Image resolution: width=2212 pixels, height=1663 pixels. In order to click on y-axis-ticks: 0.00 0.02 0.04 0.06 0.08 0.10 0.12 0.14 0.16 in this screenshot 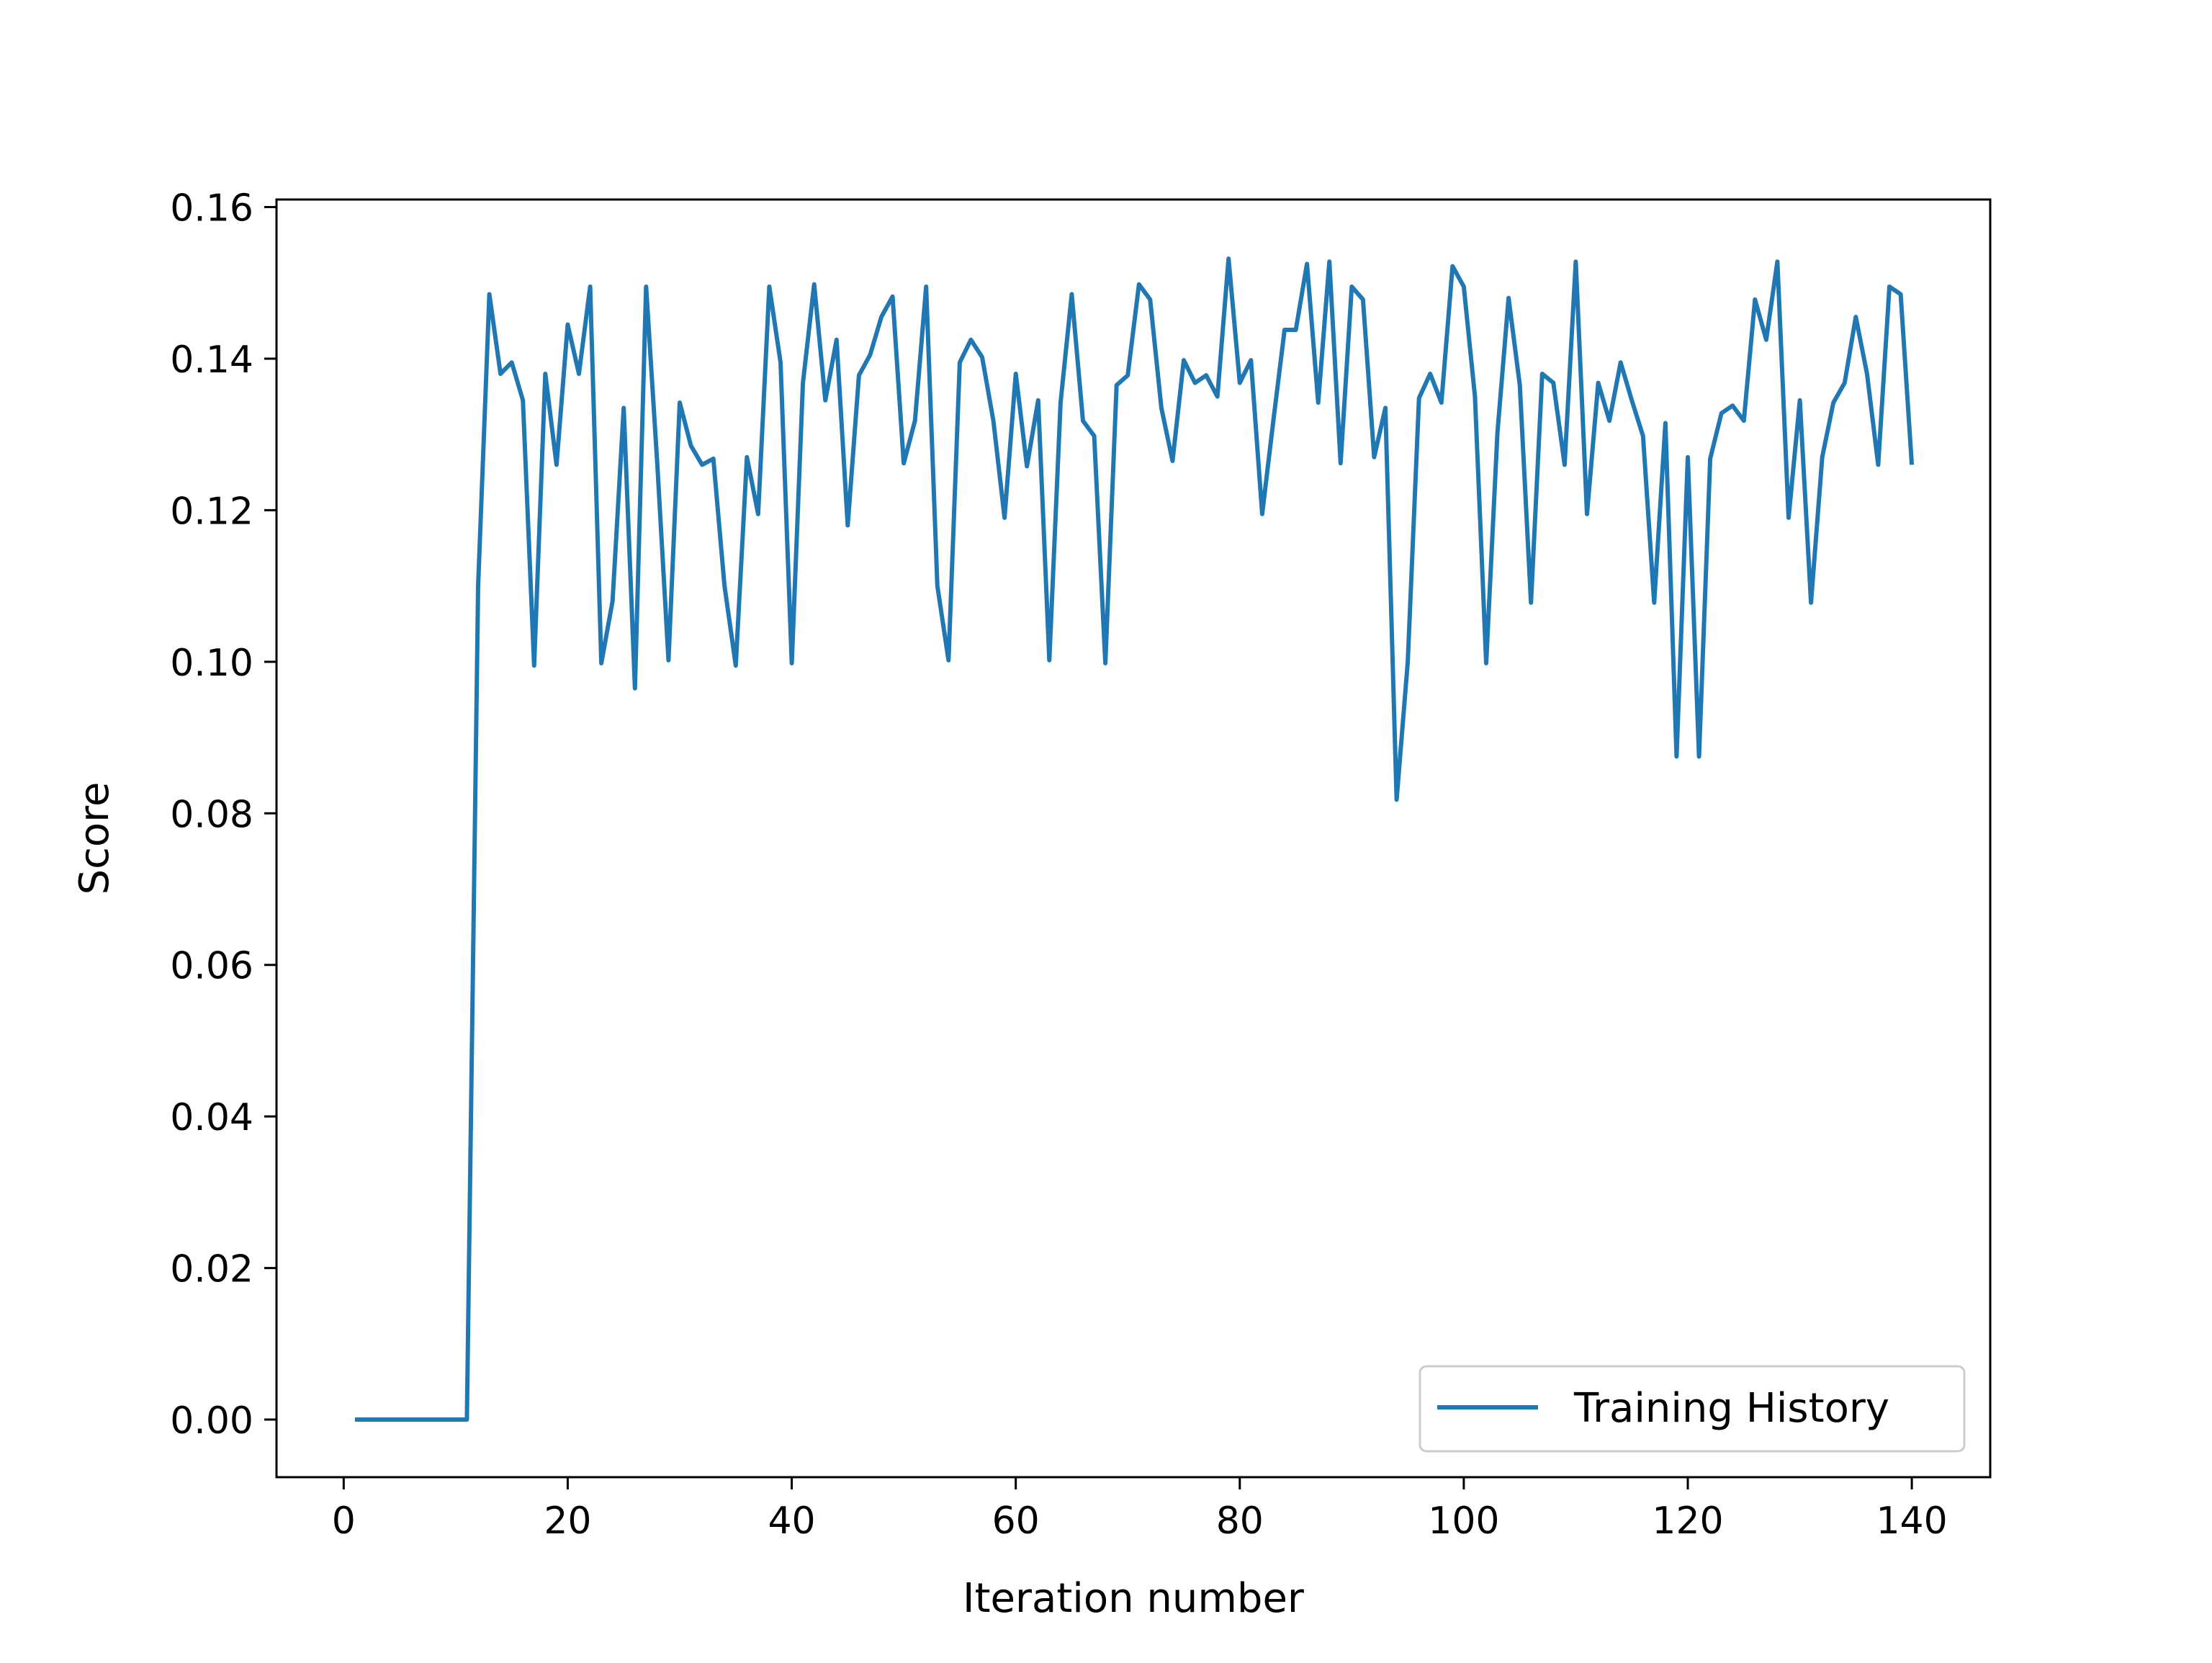, I will do `click(223, 815)`.